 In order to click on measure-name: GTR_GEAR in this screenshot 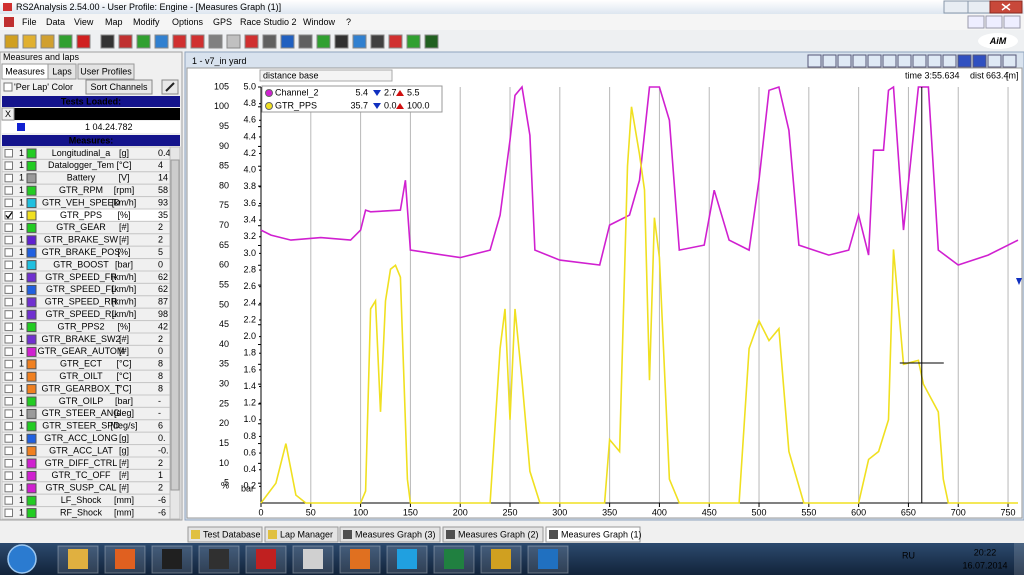, I will do `click(81, 227)`.